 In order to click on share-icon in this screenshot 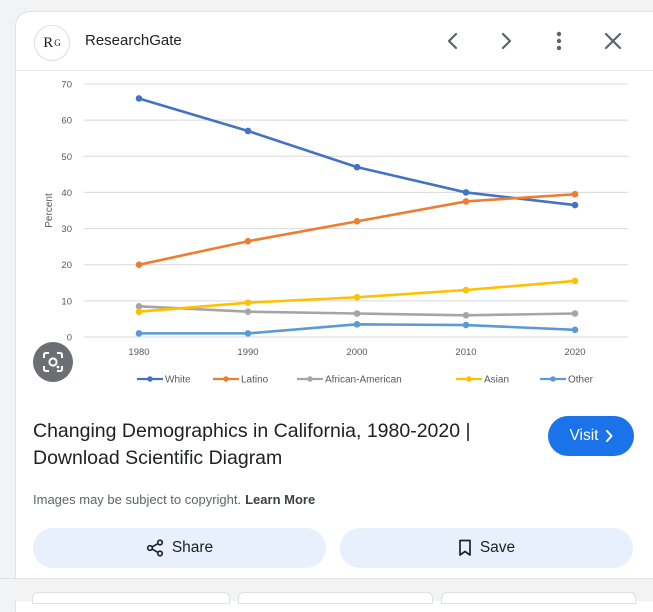, I will do `click(154, 548)`.